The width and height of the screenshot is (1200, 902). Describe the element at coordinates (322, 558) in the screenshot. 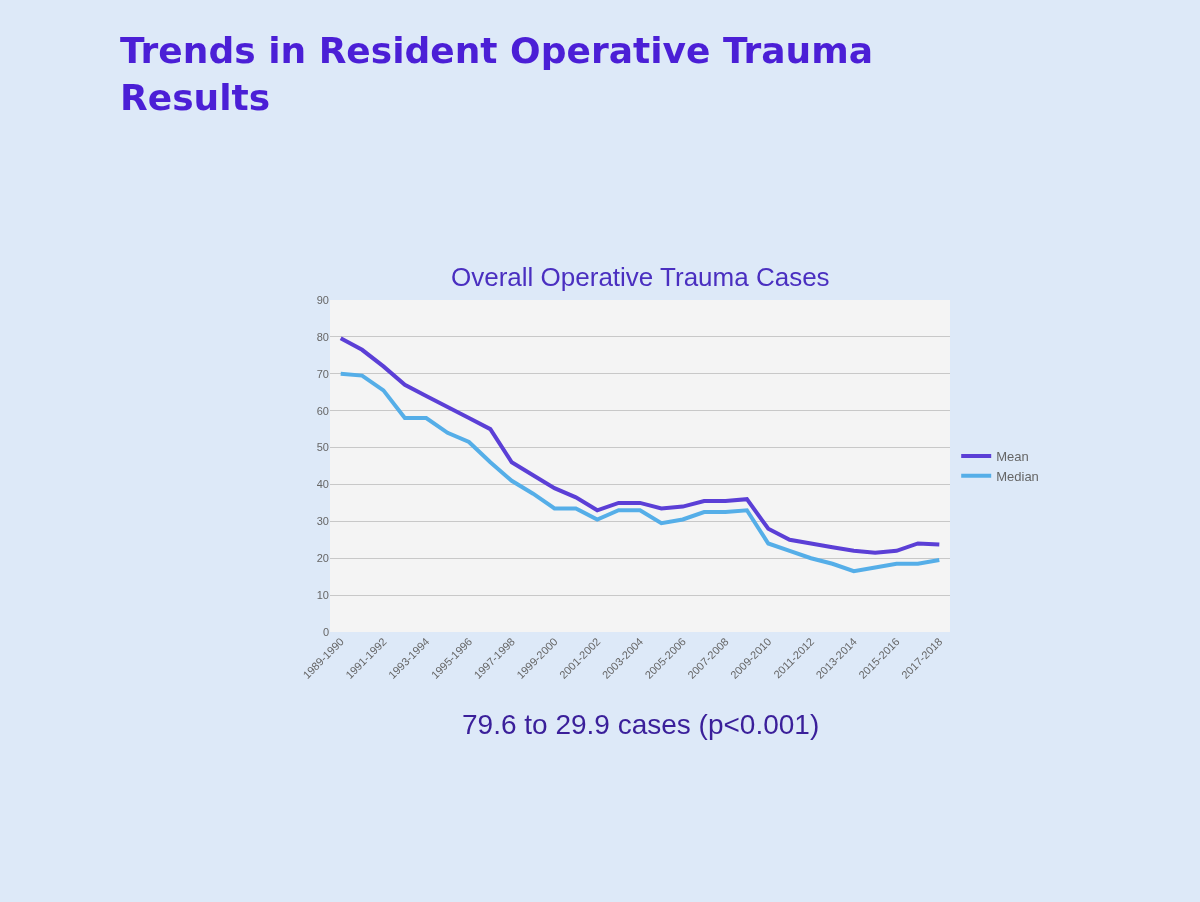

I see `y-tick-label: 20` at that location.